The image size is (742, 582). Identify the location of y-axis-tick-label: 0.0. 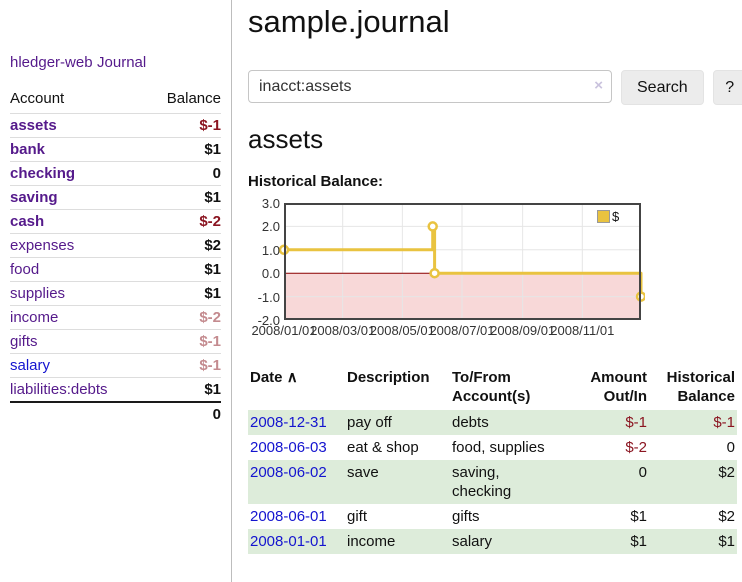
(270, 274).